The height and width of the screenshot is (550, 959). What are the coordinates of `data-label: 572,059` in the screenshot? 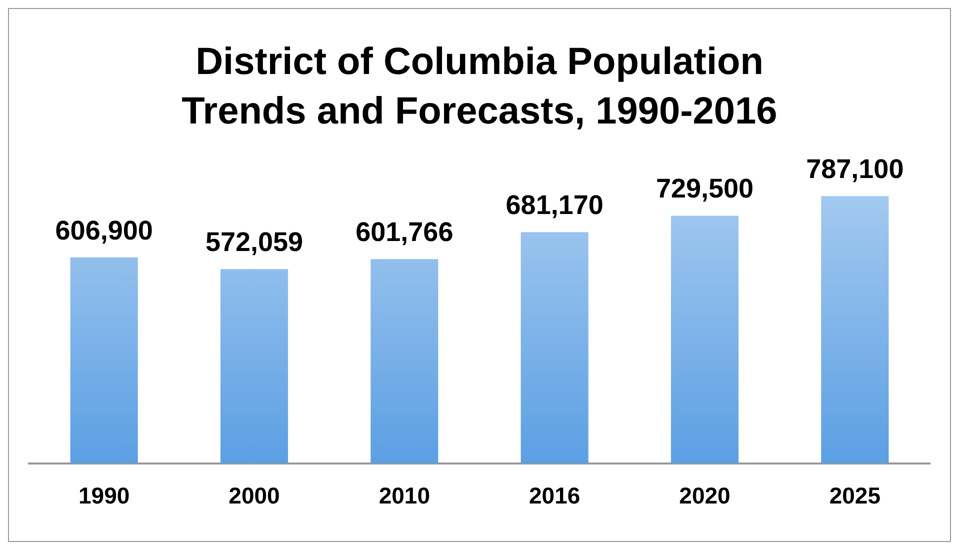 It's located at (254, 242).